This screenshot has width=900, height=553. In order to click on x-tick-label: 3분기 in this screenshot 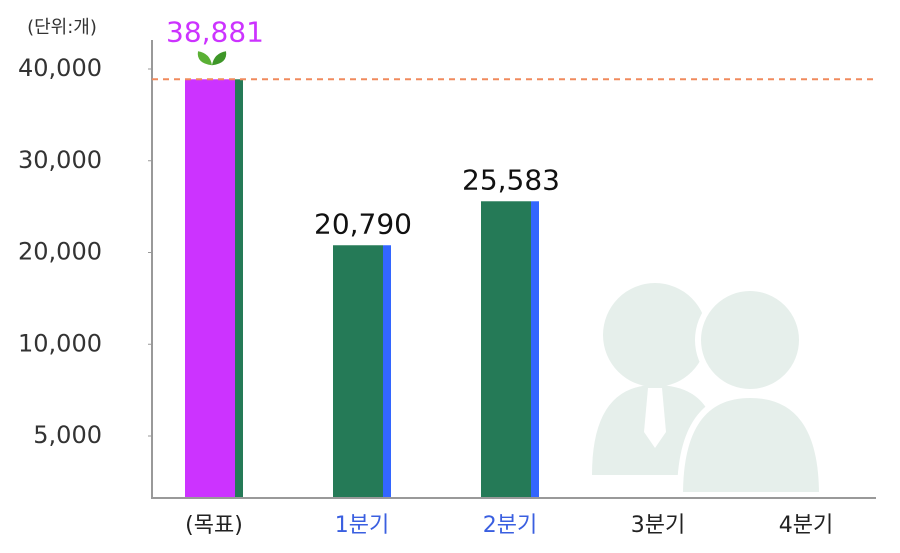, I will do `click(658, 525)`.